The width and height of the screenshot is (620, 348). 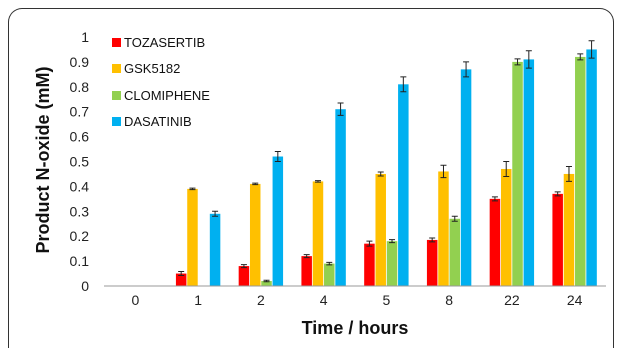 I want to click on legend-swatch-dasatinib, so click(x=116, y=121).